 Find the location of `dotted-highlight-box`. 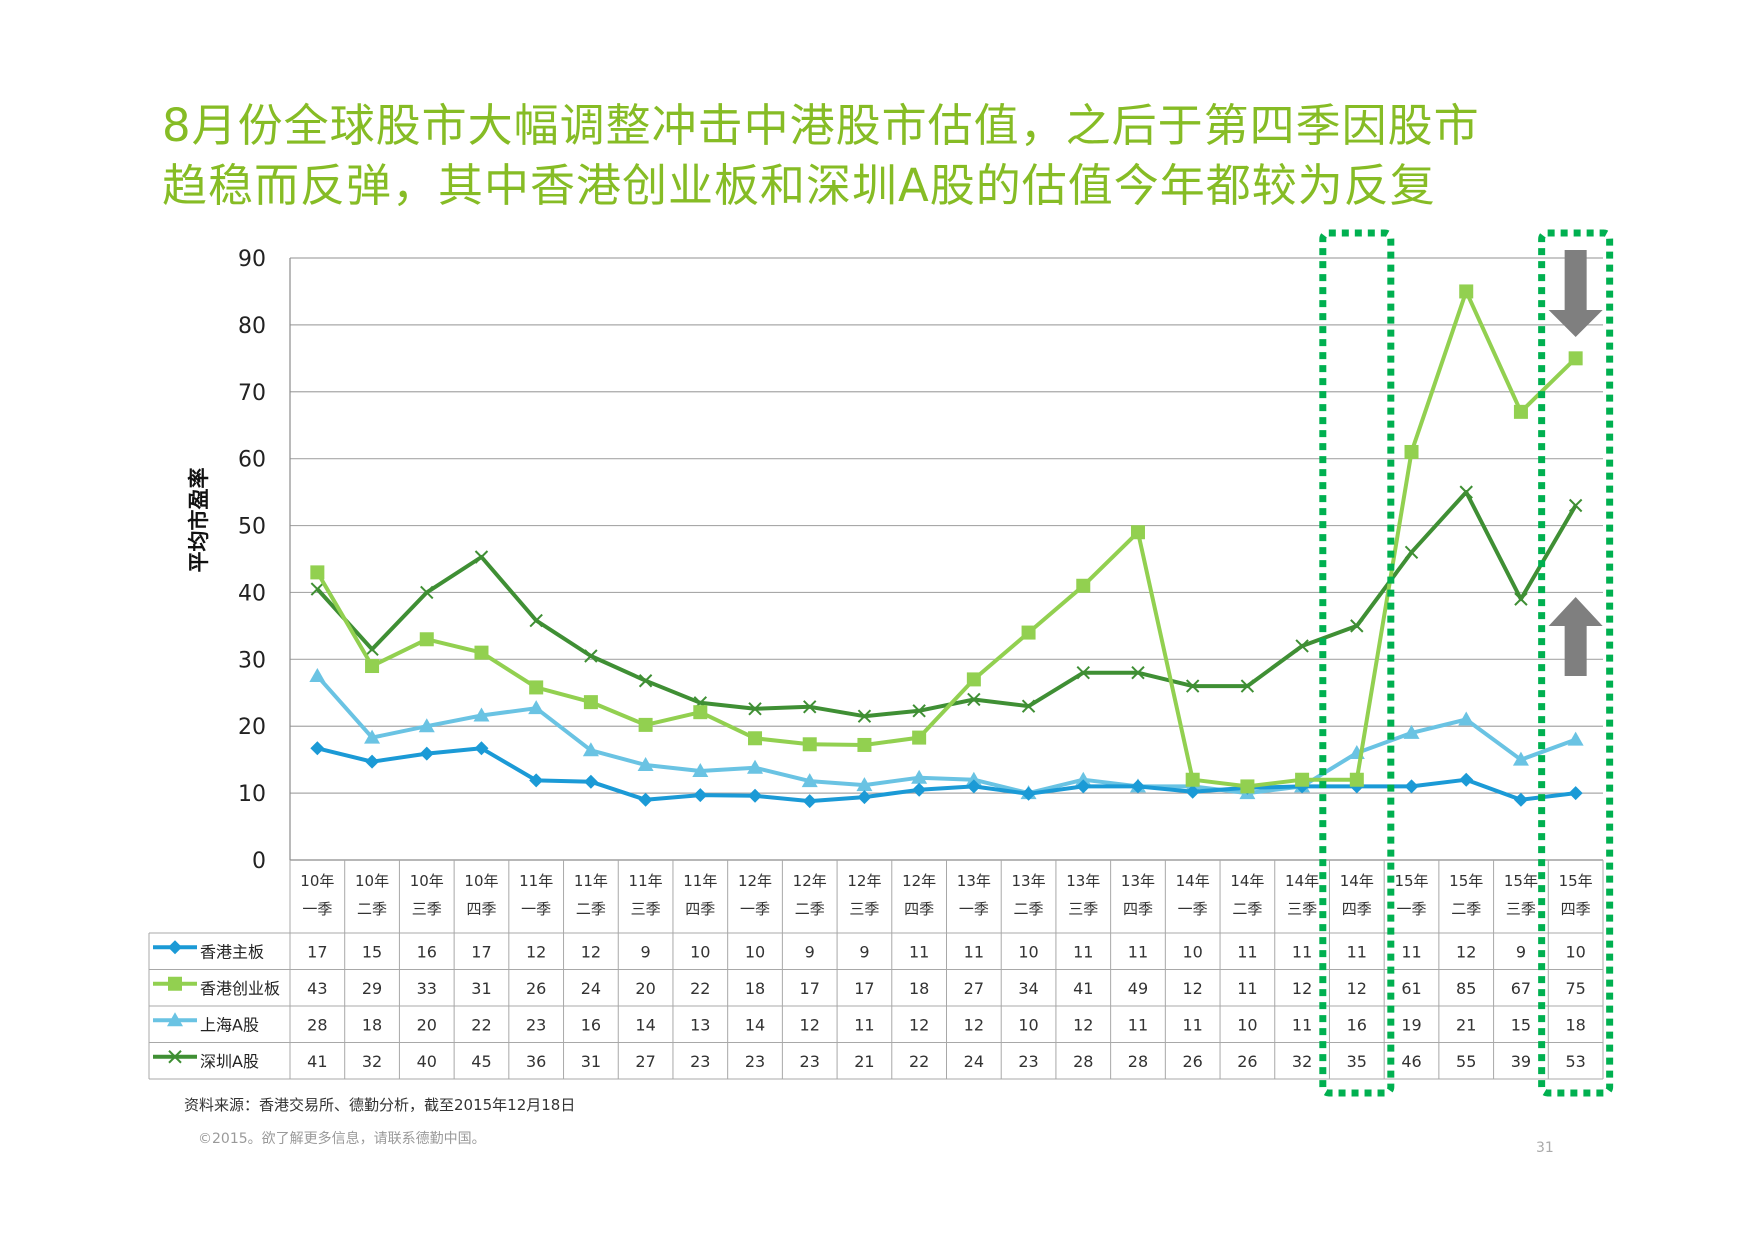

dotted-highlight-box is located at coordinates (1357, 663).